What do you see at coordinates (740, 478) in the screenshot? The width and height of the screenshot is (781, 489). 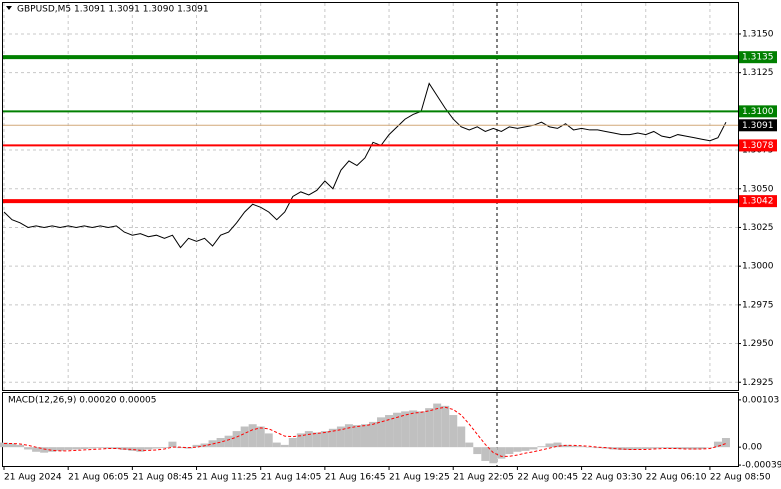 I see `x-tick-label: 22 Aug 08:50` at bounding box center [740, 478].